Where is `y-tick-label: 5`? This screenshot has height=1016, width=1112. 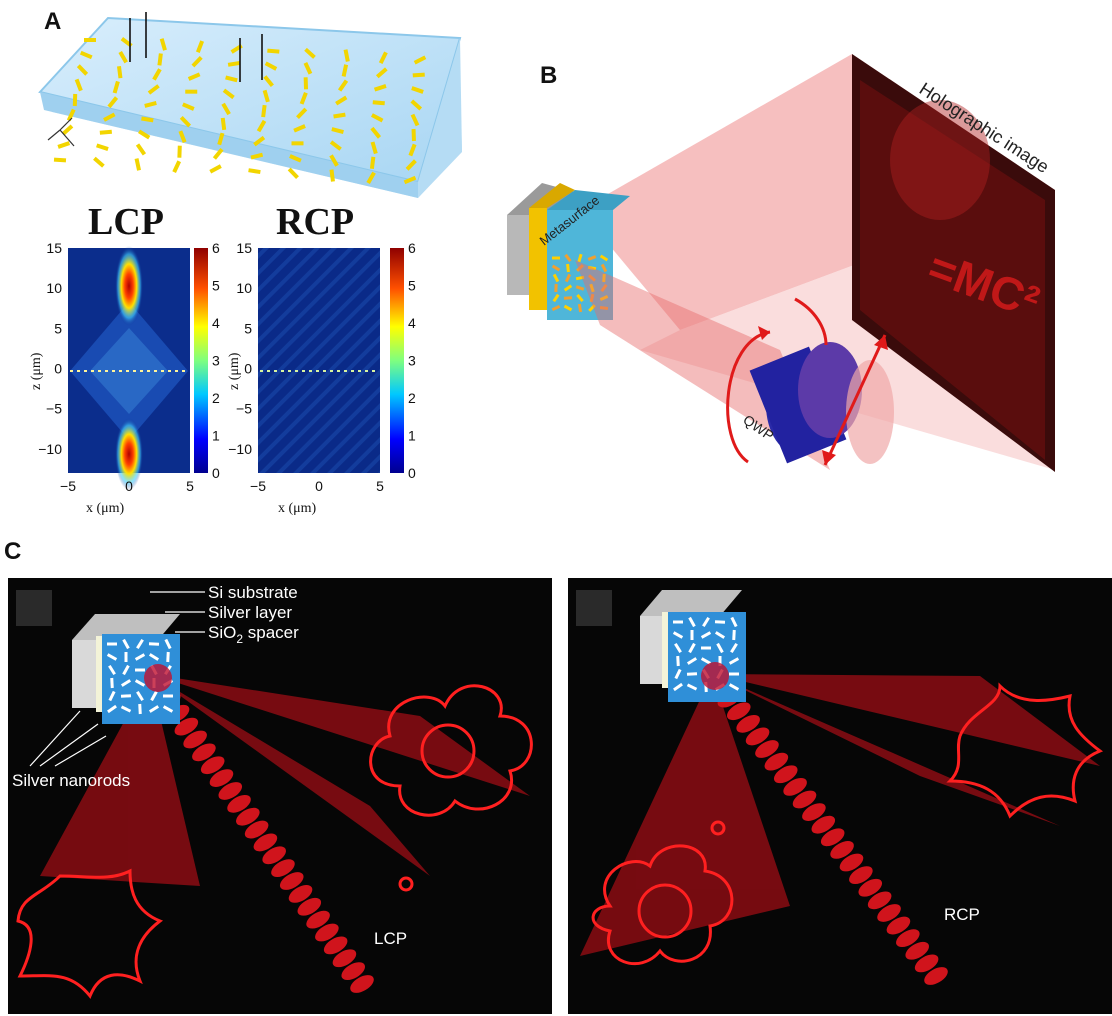
y-tick-label: 5 is located at coordinates (58, 328).